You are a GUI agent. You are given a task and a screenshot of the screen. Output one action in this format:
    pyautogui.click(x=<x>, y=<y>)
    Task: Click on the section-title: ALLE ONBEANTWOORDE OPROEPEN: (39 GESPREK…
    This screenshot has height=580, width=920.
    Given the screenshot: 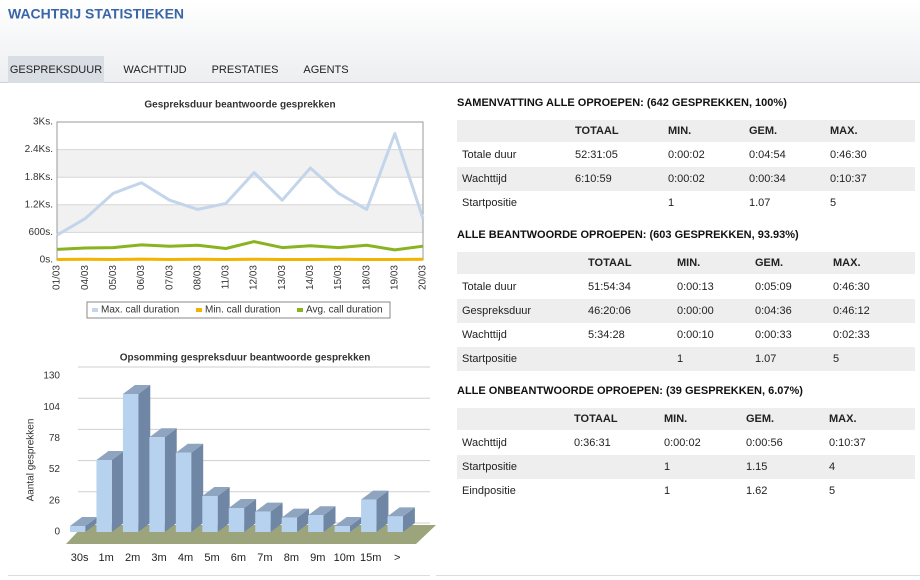 What is the action you would take?
    pyautogui.click(x=630, y=391)
    